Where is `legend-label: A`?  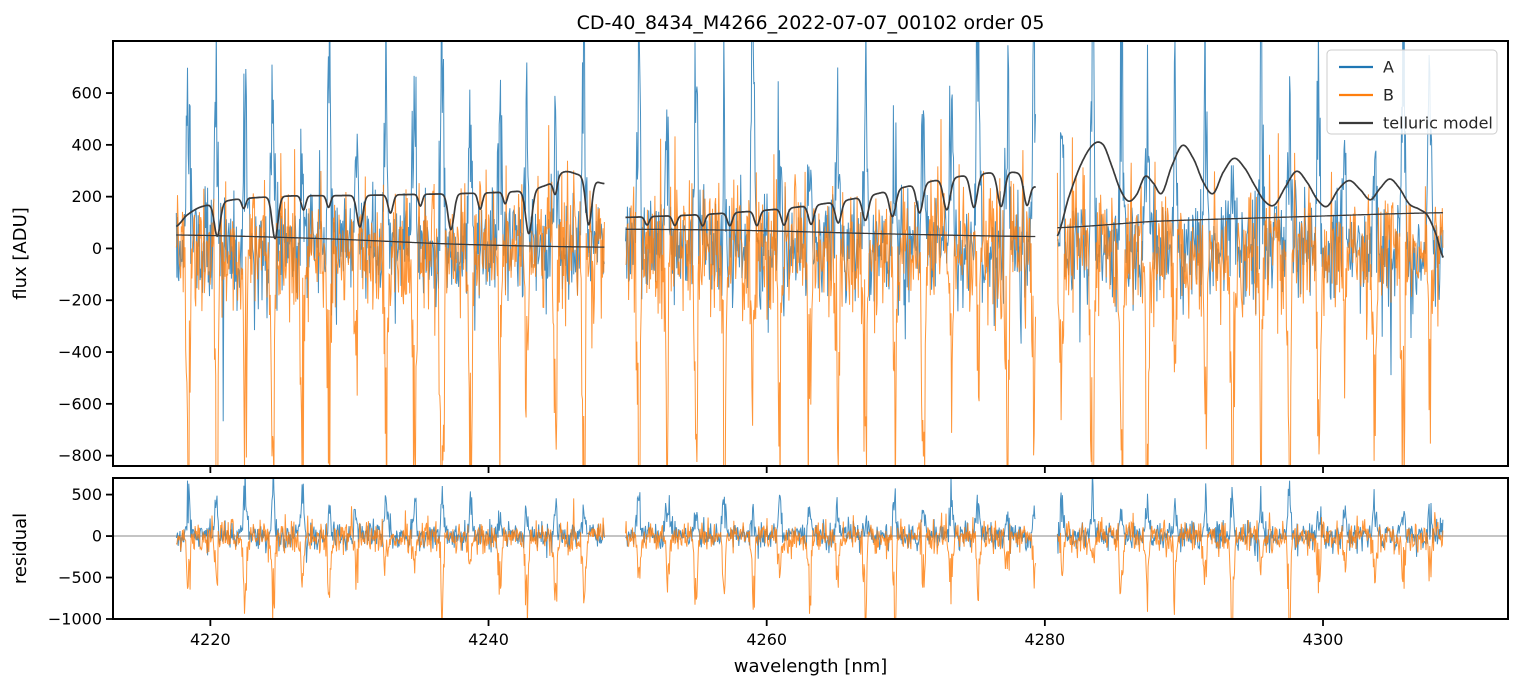
legend-label: A is located at coordinates (1388, 67).